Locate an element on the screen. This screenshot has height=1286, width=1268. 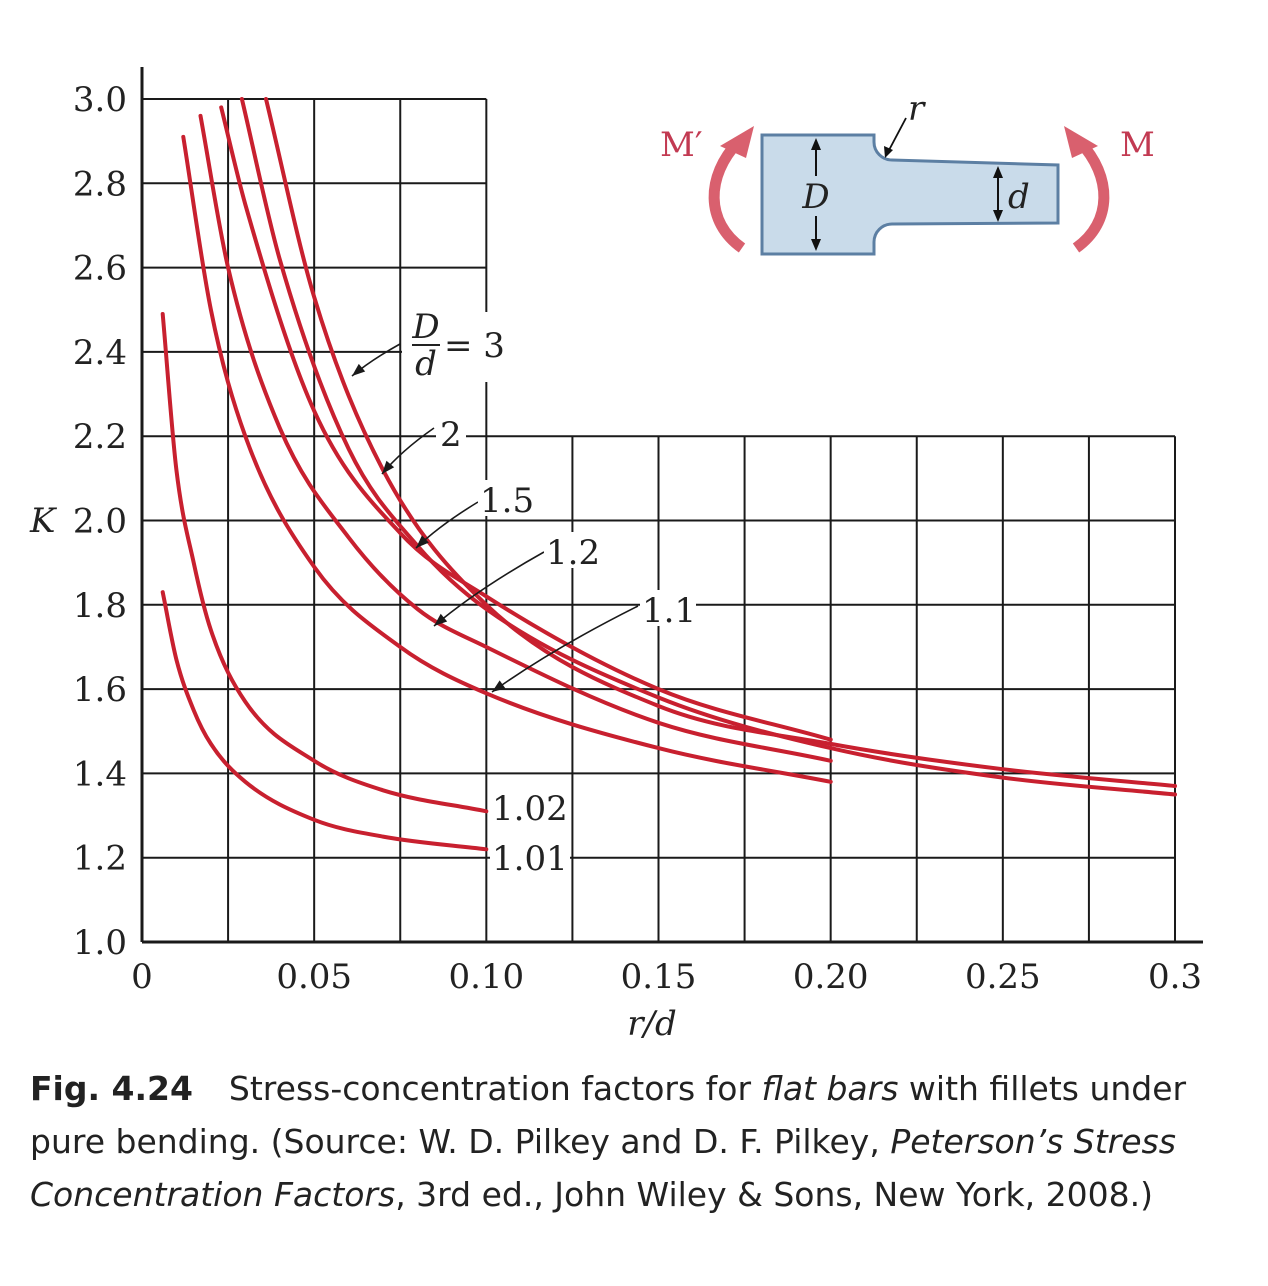
label-1.5-text: 1.5 is located at coordinates (507, 501).